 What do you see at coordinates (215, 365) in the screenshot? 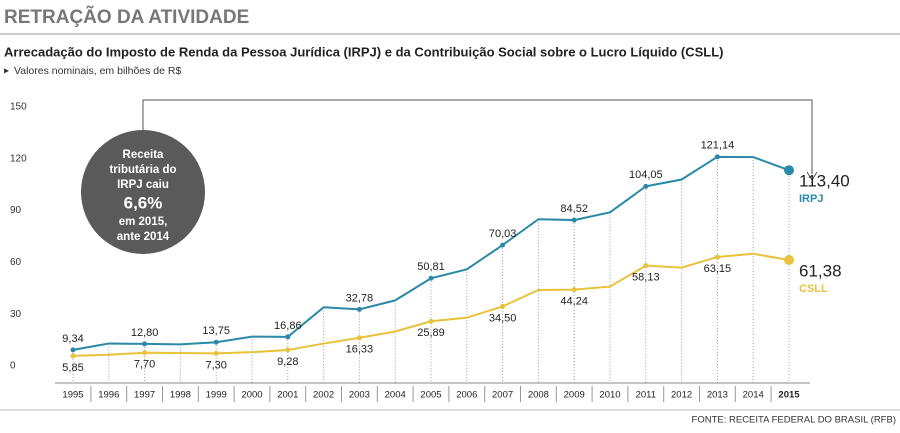
I see `value-label: 7,30` at bounding box center [215, 365].